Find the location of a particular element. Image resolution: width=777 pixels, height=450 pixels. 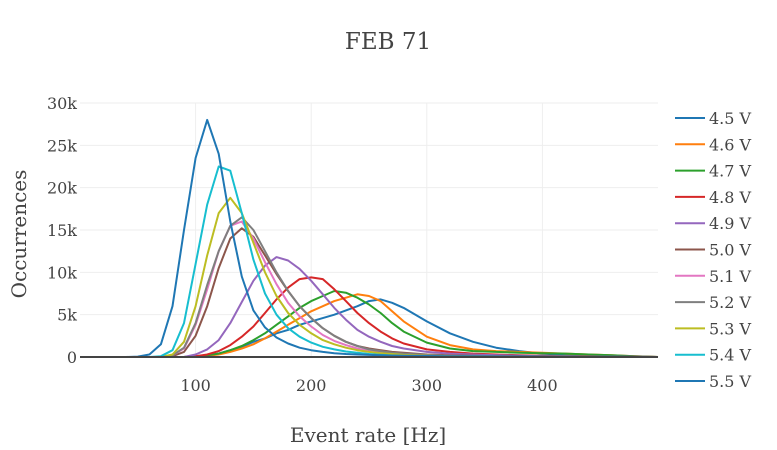

legend-label: 5.5 V is located at coordinates (730, 381).